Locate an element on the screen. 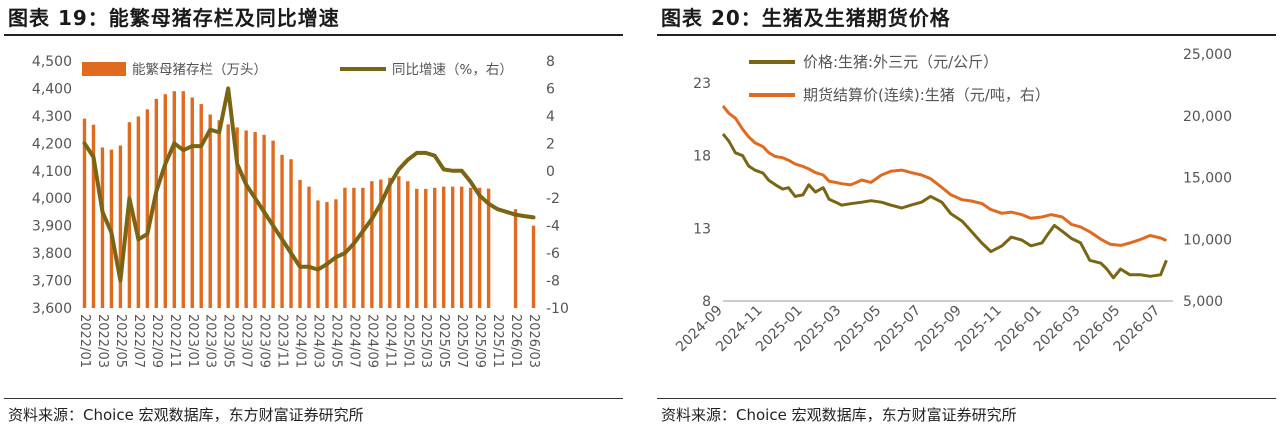  x-tick-label: 2024/03 is located at coordinates (317, 341).